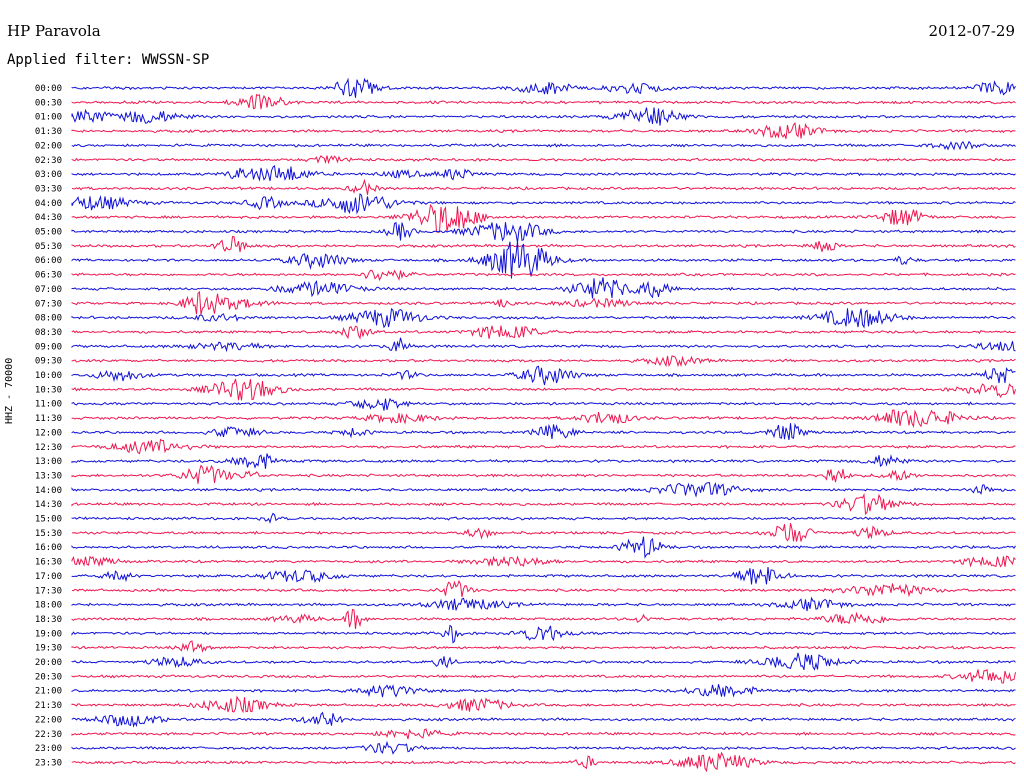  I want to click on time-label: 01:30, so click(48, 132).